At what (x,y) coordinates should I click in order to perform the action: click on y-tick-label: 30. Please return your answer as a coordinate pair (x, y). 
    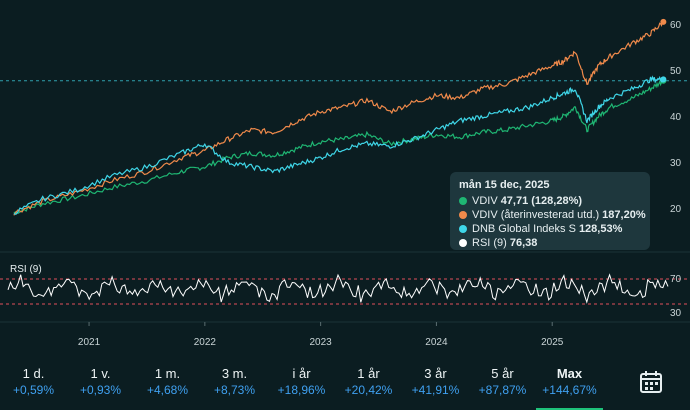
    Looking at the image, I should click on (676, 163).